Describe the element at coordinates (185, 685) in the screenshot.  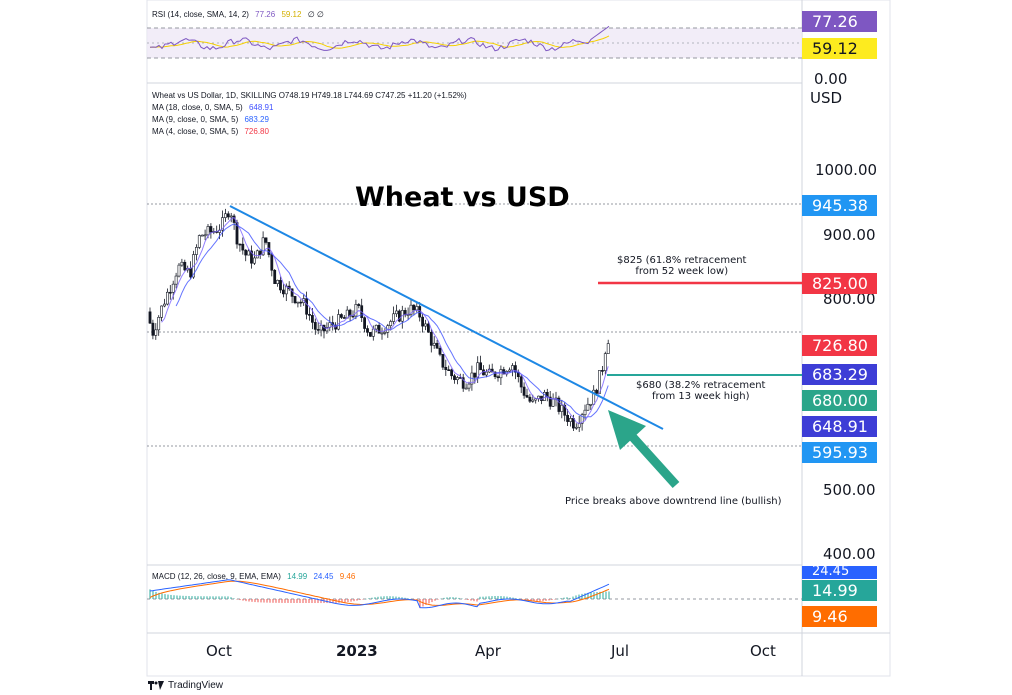
I see `tradingview-brand: TradingView` at that location.